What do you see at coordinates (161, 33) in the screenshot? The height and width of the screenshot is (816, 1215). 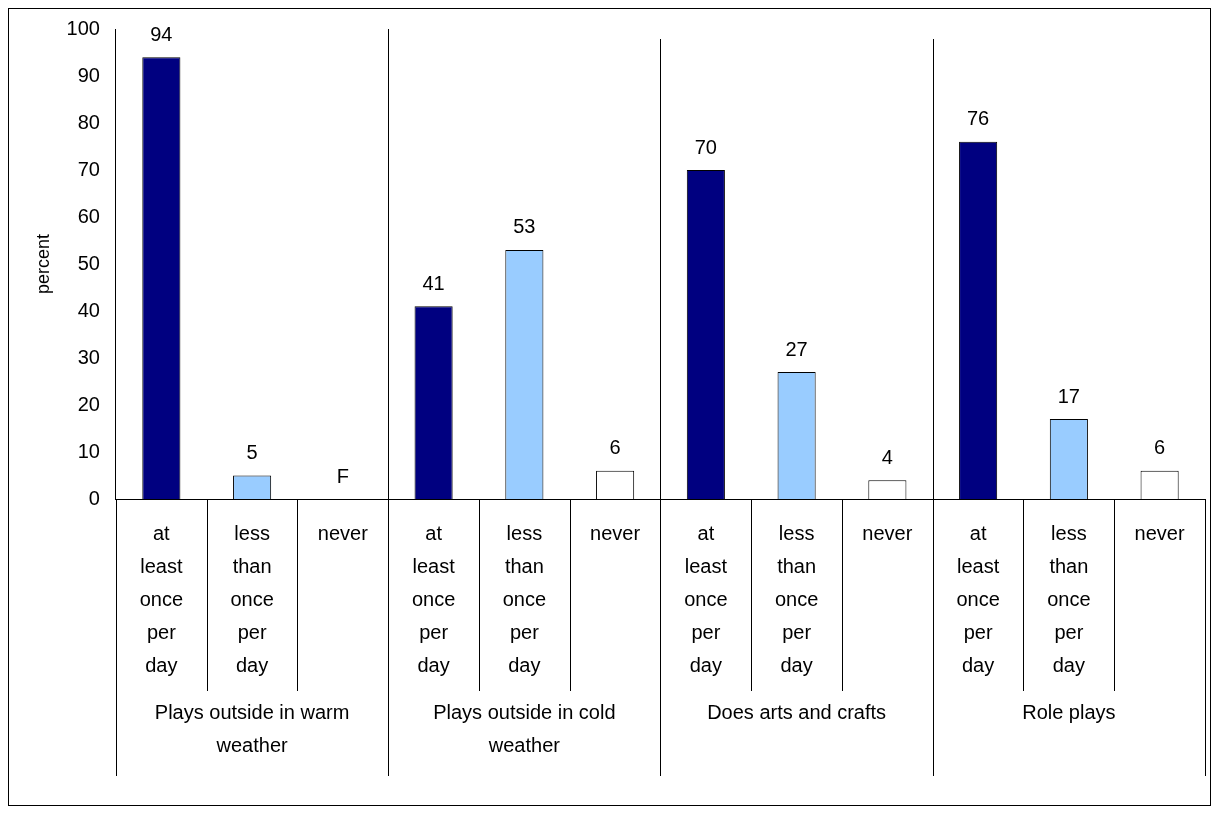 I see `data-label: 94` at bounding box center [161, 33].